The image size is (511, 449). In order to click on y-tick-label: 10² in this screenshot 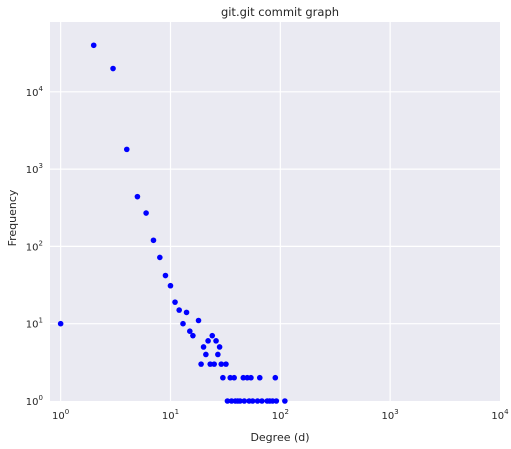, I will do `click(34, 246)`.